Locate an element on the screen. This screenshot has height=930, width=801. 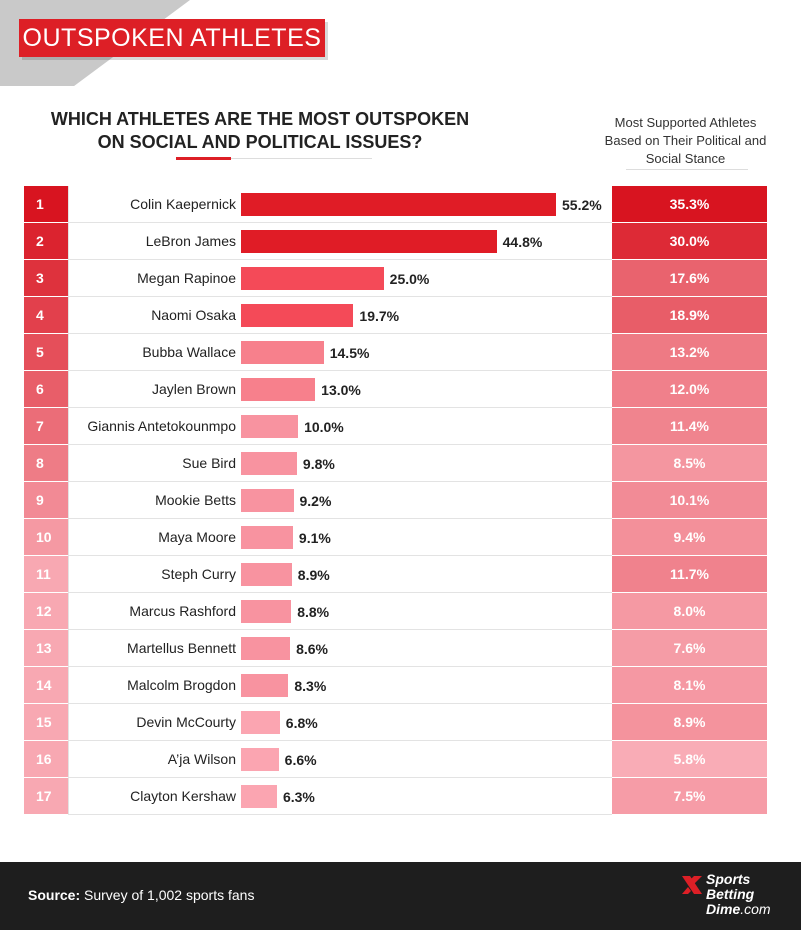
bar-value-label: 8.3% is located at coordinates (310, 686).